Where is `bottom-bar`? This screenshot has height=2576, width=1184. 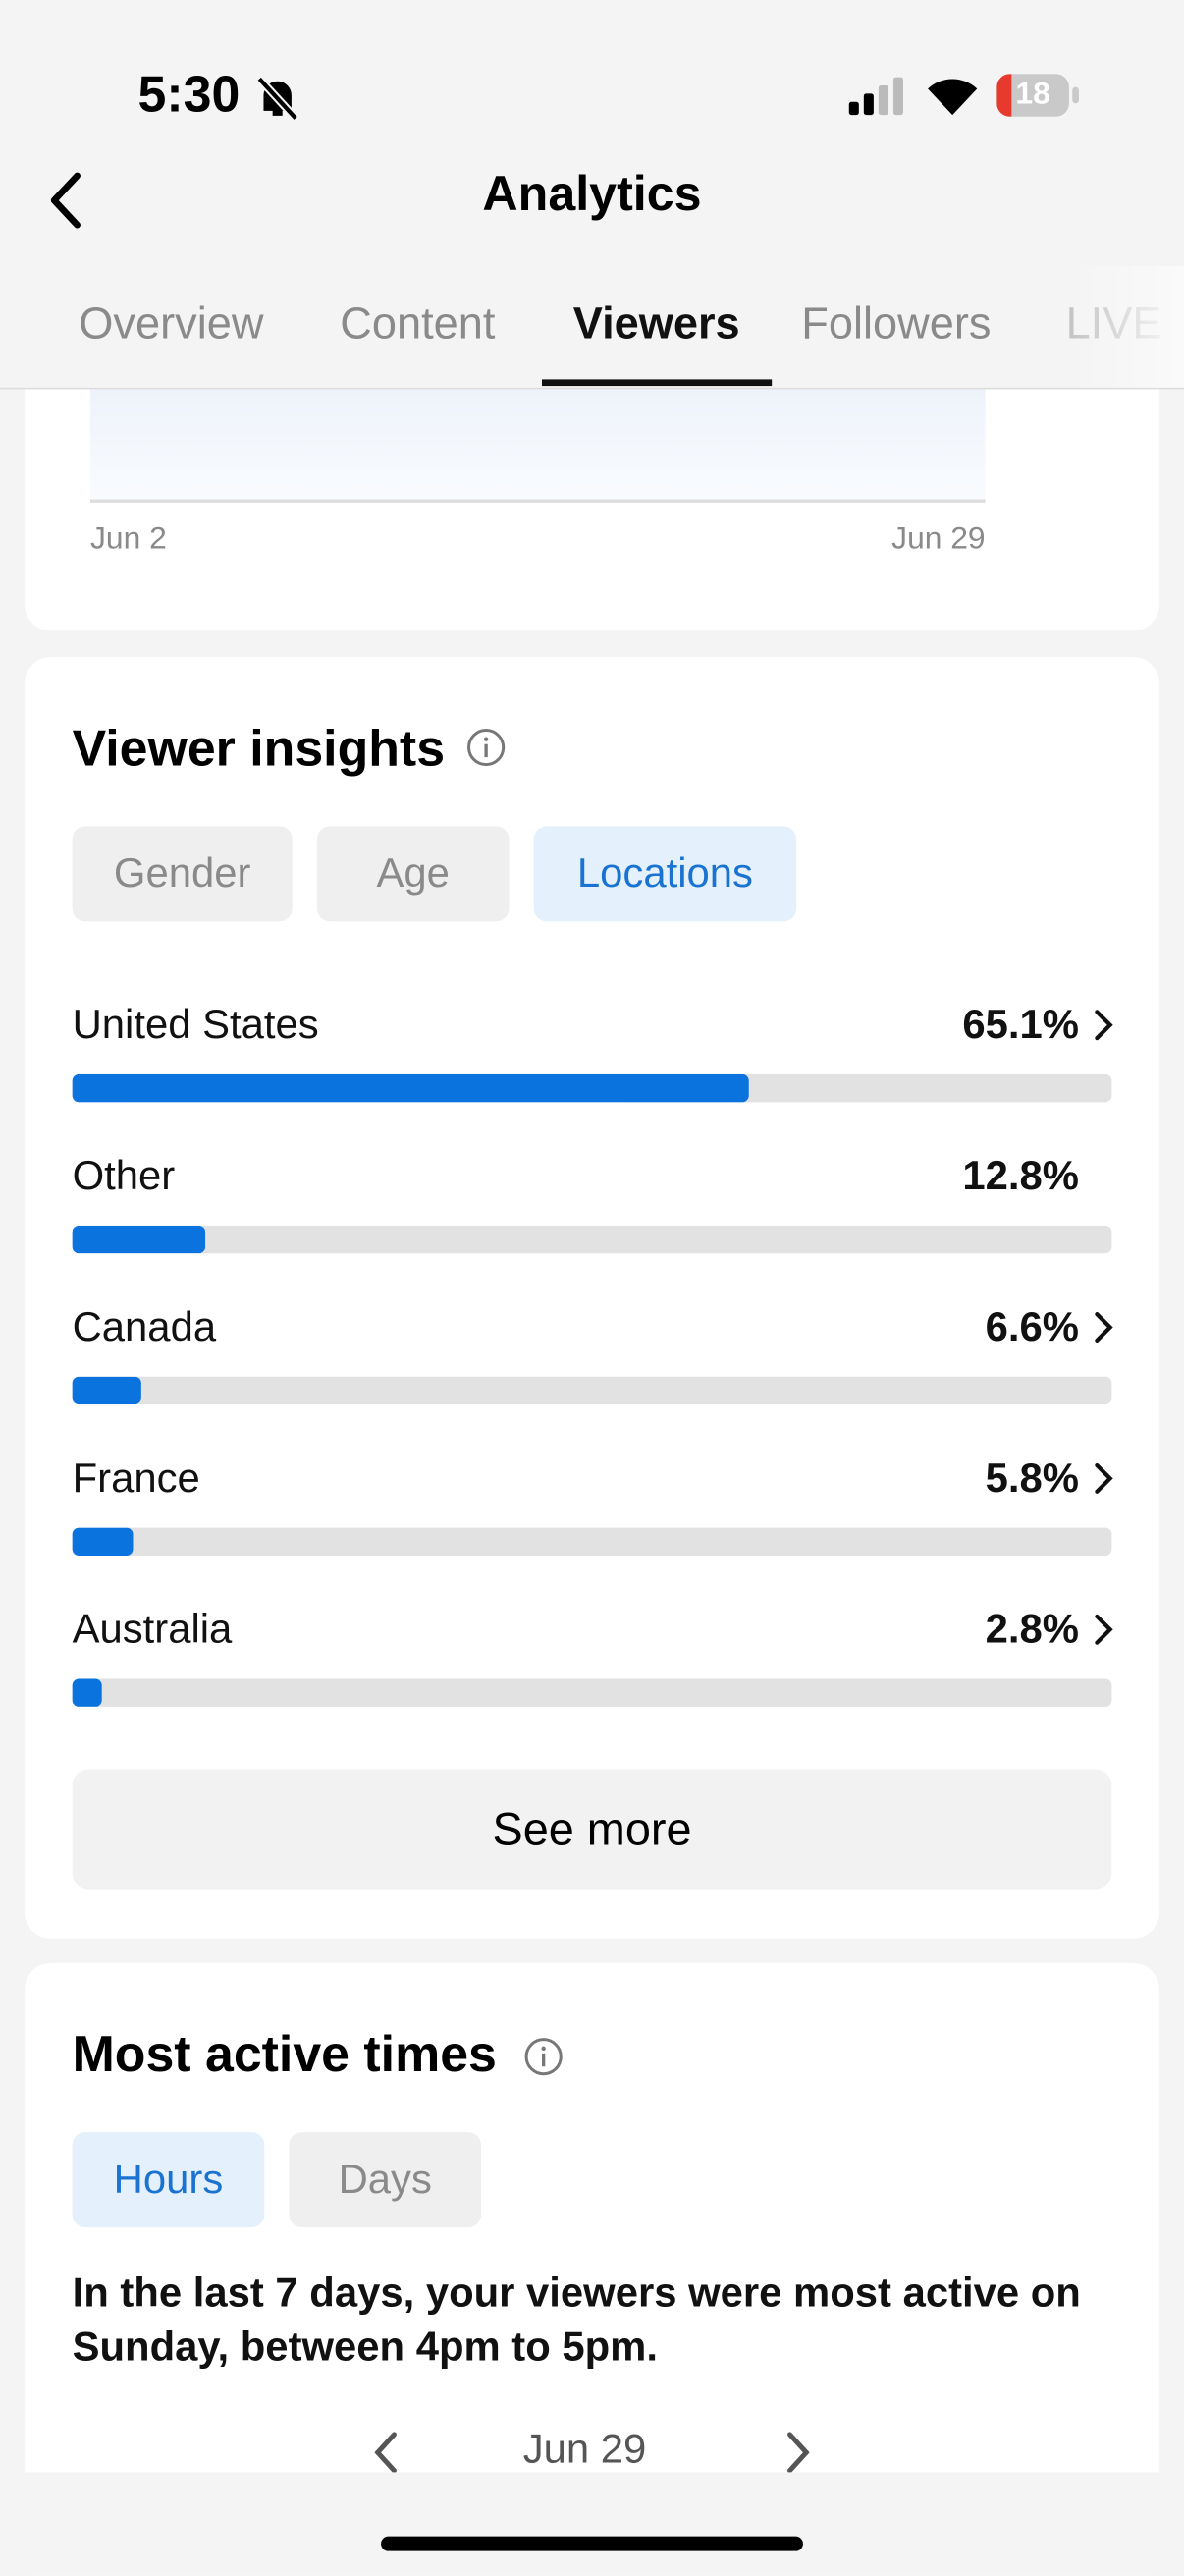 bottom-bar is located at coordinates (592, 2524).